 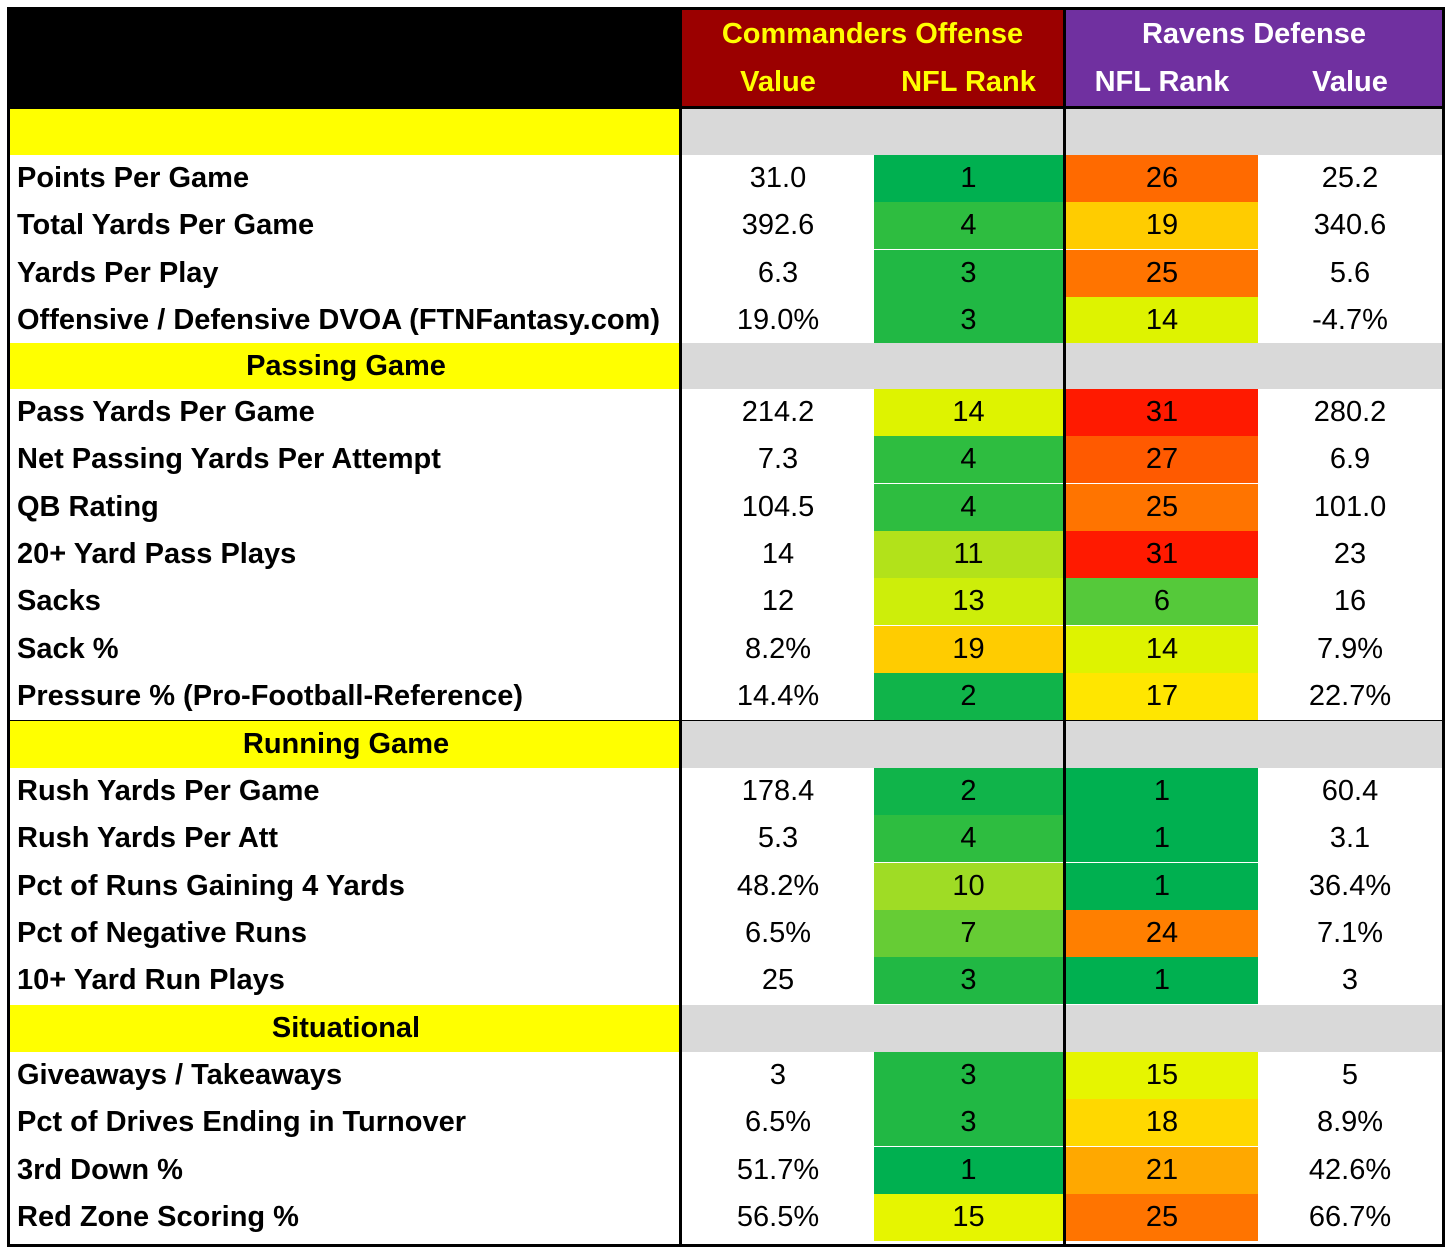 I want to click on offense-value: 19.0%, so click(x=778, y=320).